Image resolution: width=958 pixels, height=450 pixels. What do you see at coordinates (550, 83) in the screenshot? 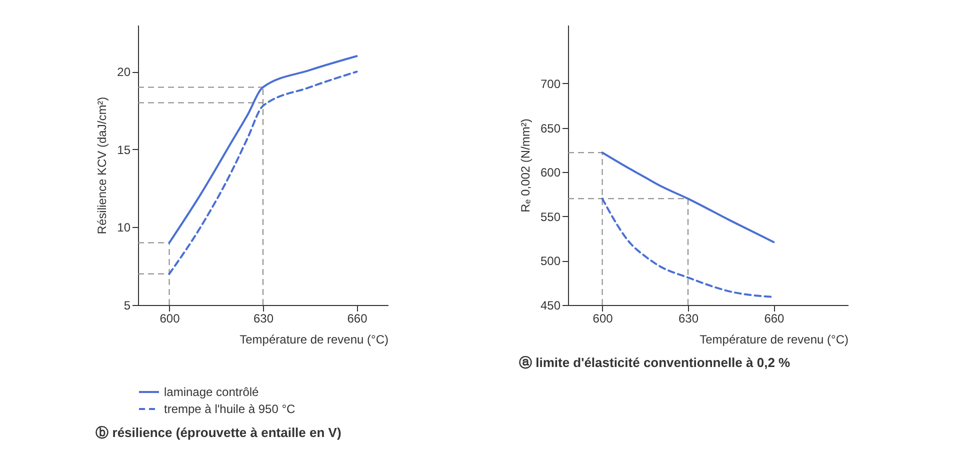
I see `y-tick-label: 700` at bounding box center [550, 83].